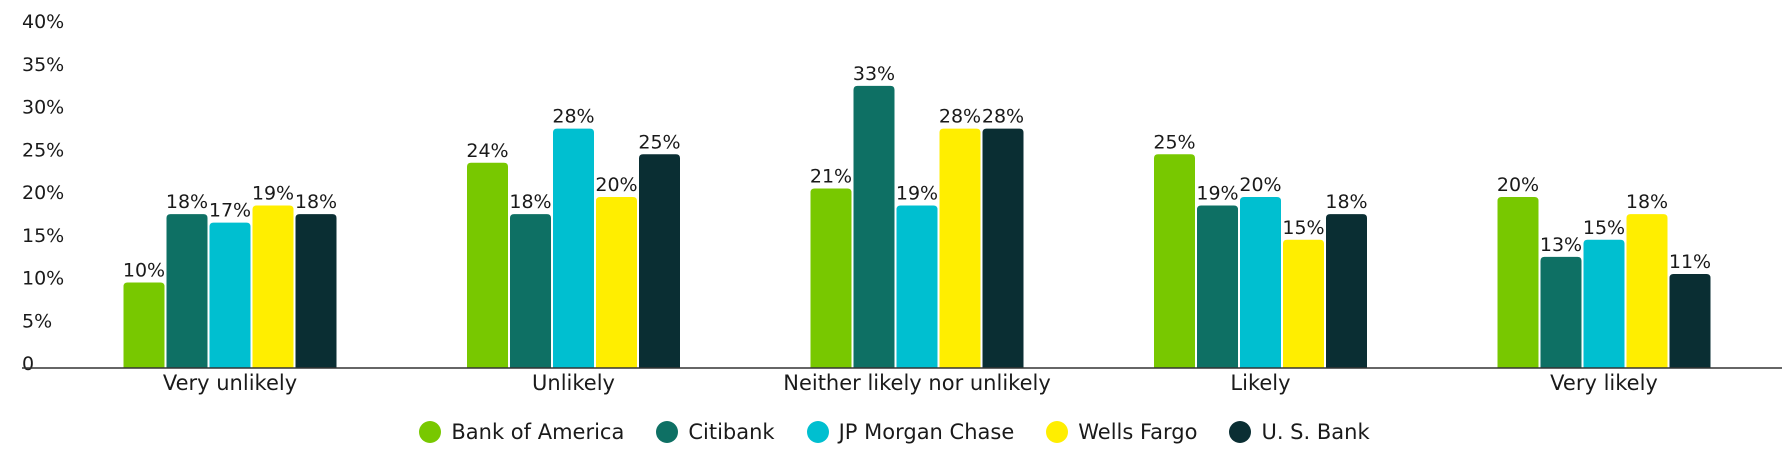  Describe the element at coordinates (731, 432) in the screenshot. I see `legend-label: Citibank` at that location.